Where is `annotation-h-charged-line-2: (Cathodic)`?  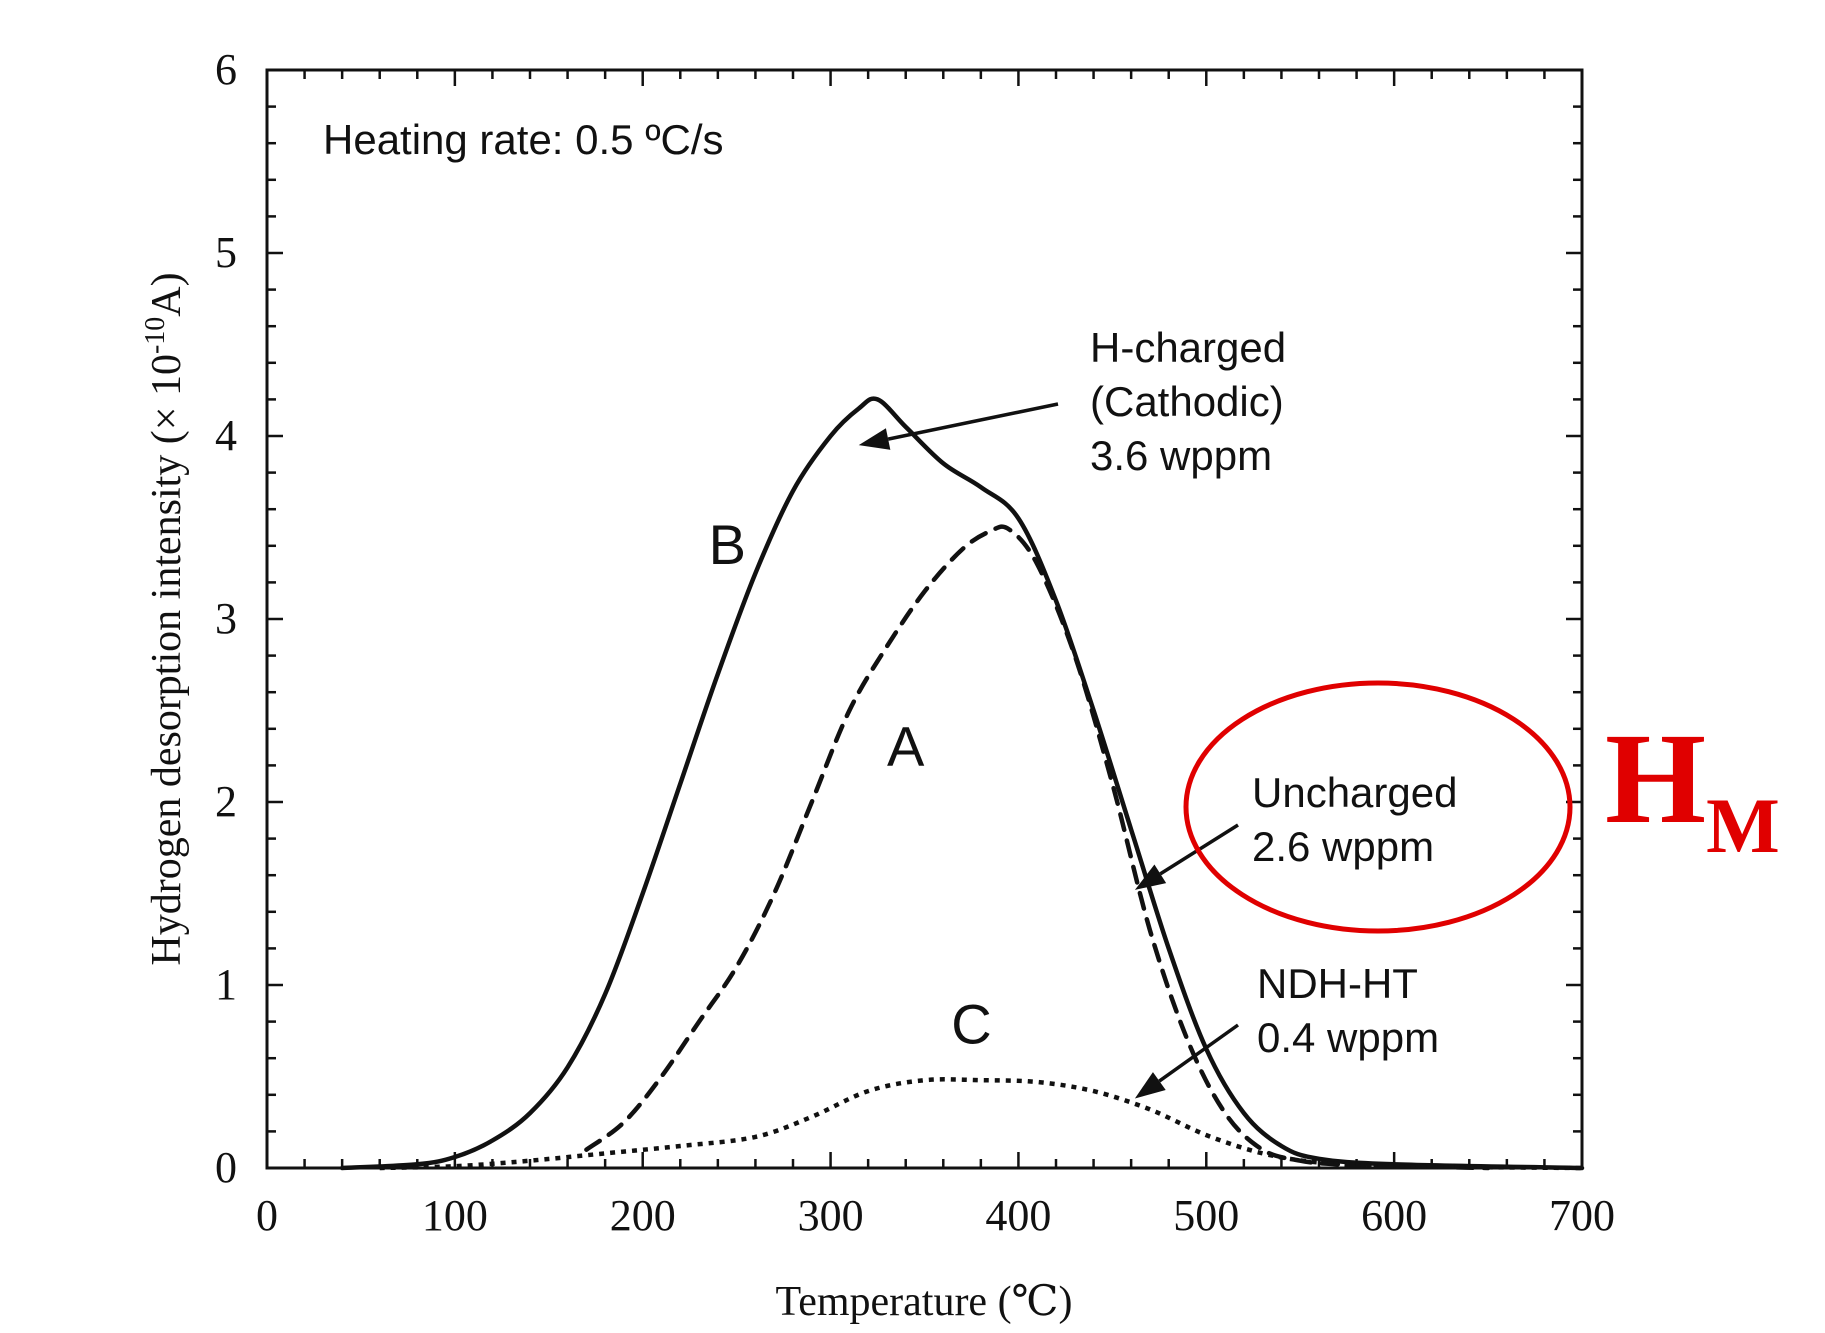 annotation-h-charged-line-2: (Cathodic) is located at coordinates (1187, 401).